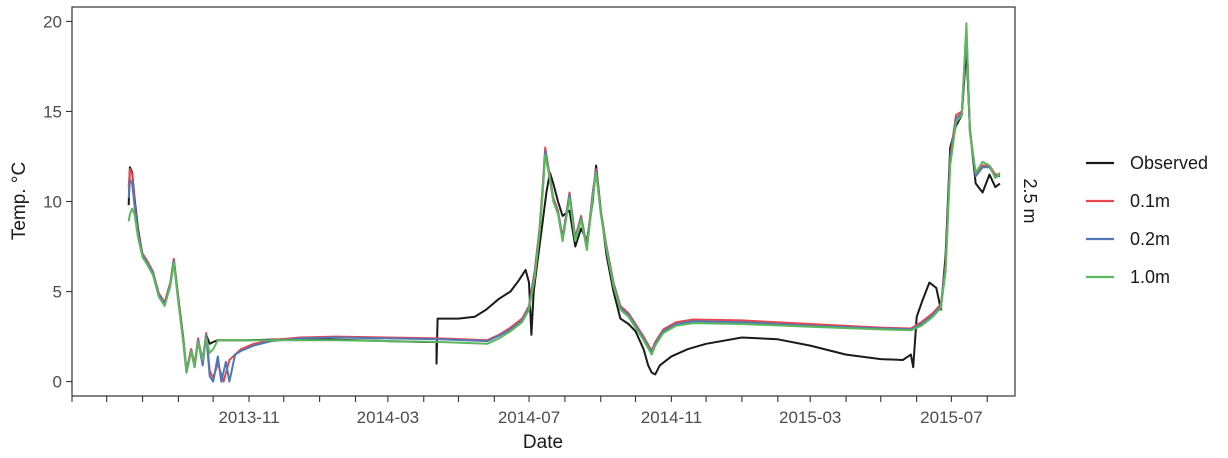 Image resolution: width=1228 pixels, height=458 pixels. Describe the element at coordinates (1150, 277) in the screenshot. I see `legend-label: 1.0m` at that location.